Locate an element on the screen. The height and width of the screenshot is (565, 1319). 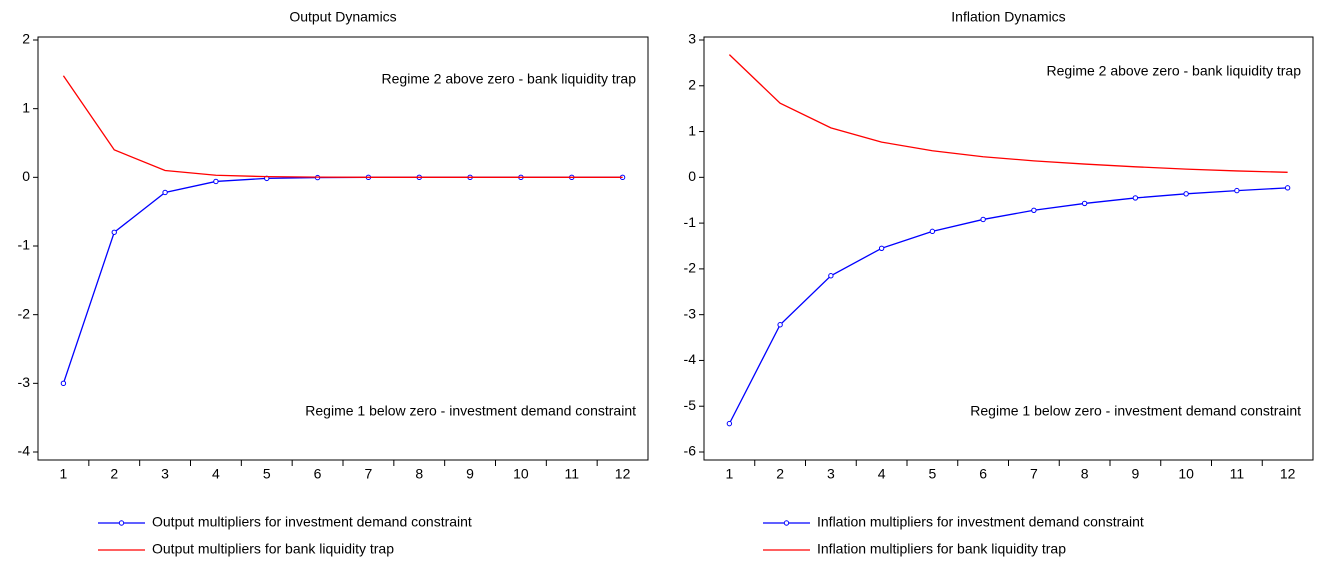
y-tick-label: -6 is located at coordinates (690, 451).